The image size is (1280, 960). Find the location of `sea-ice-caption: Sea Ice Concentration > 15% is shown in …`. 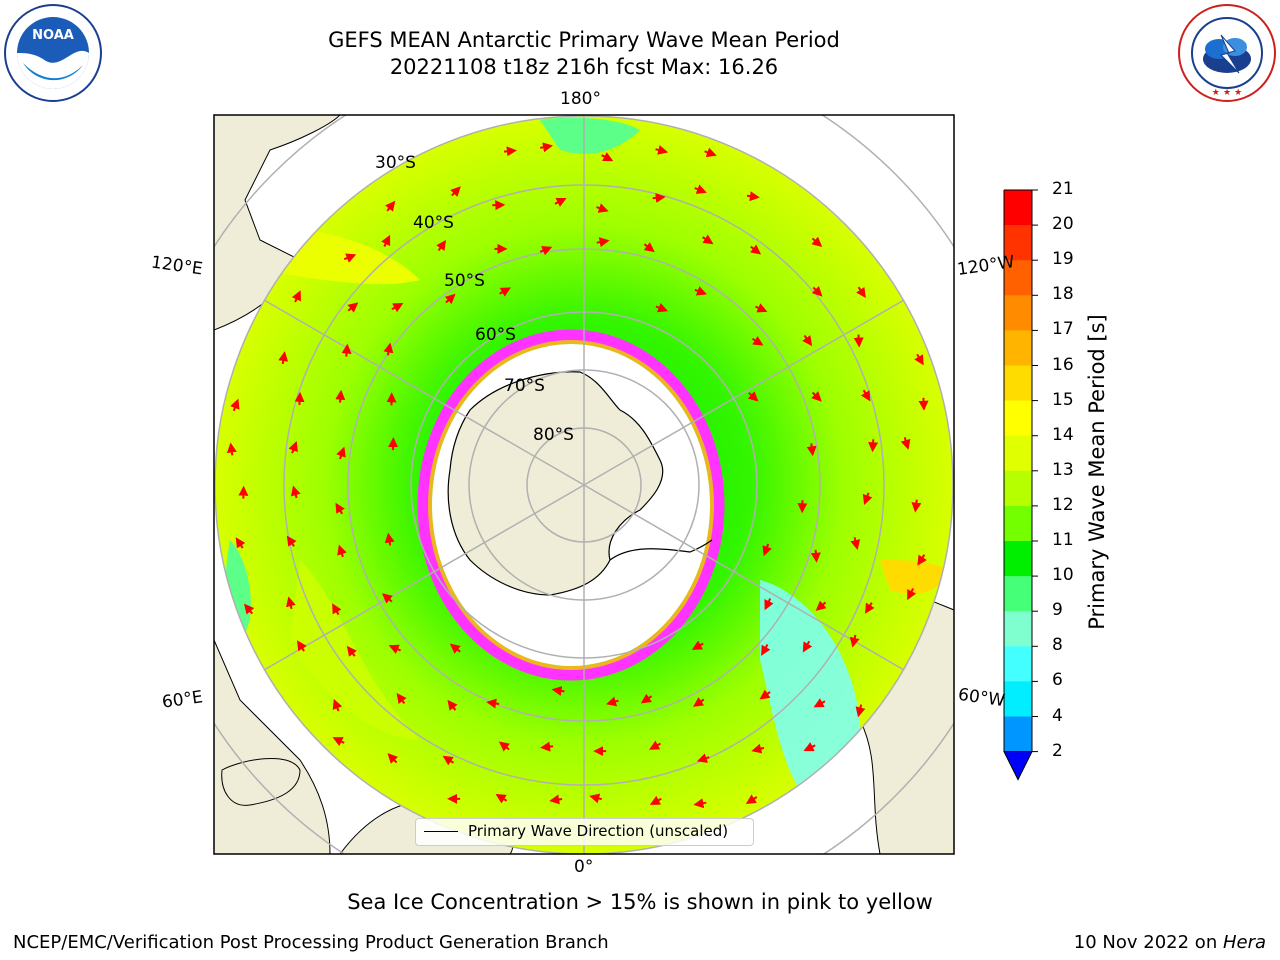

sea-ice-caption: Sea Ice Concentration > 15% is shown in … is located at coordinates (640, 902).